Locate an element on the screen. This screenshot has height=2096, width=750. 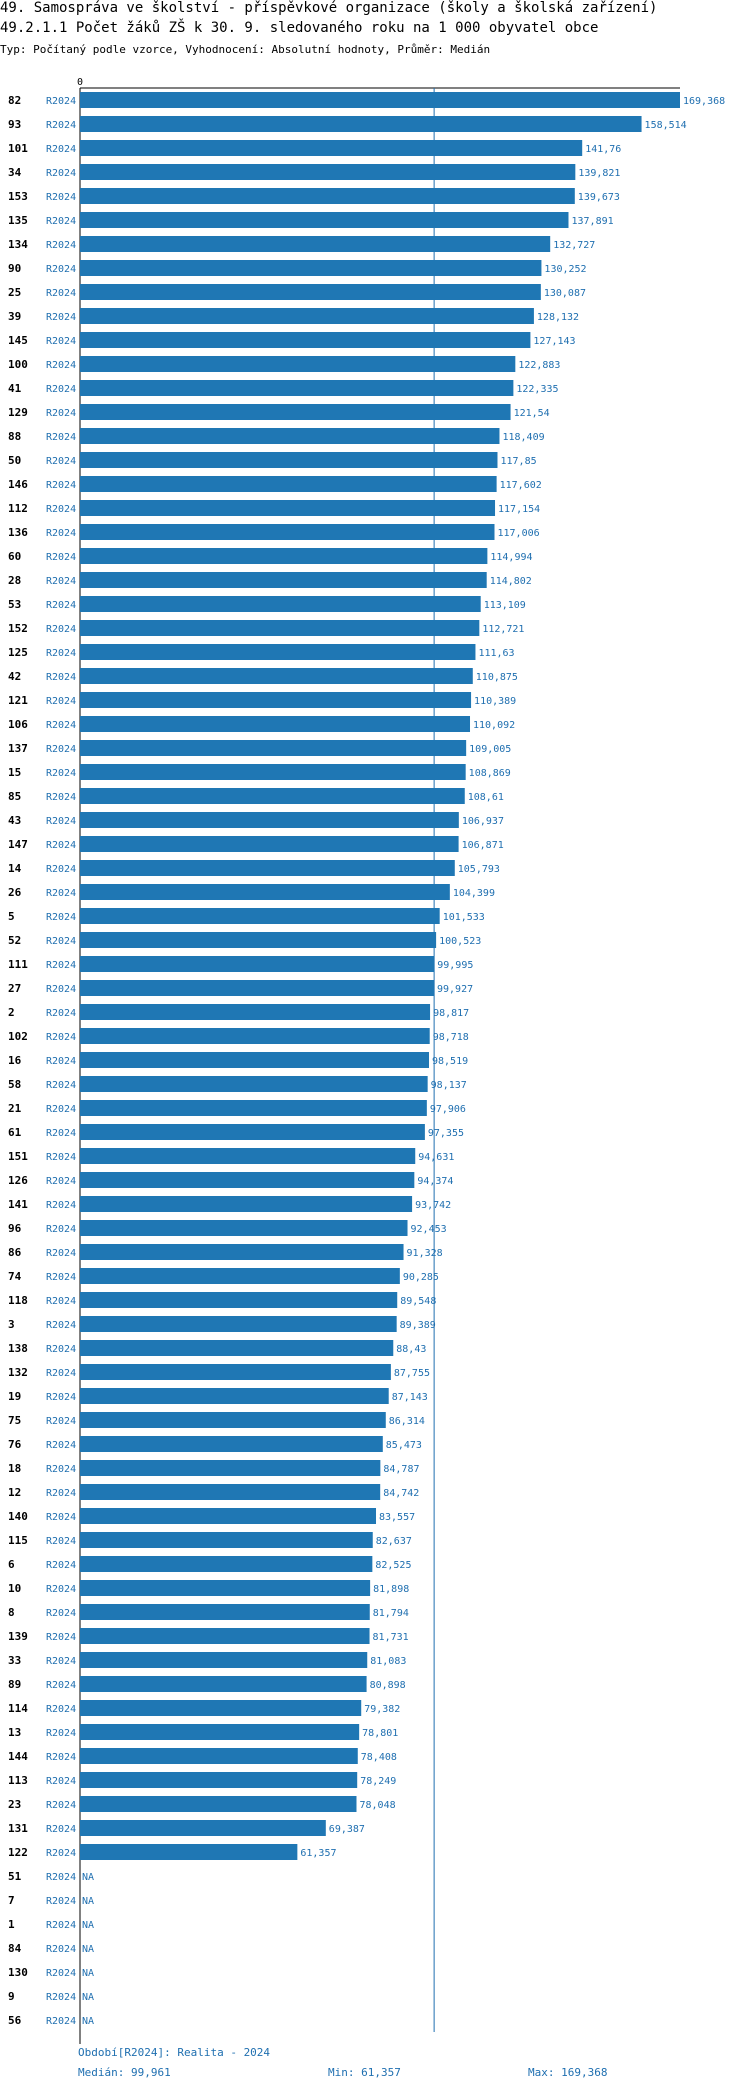
data-label: 132,727 is located at coordinates (574, 245).